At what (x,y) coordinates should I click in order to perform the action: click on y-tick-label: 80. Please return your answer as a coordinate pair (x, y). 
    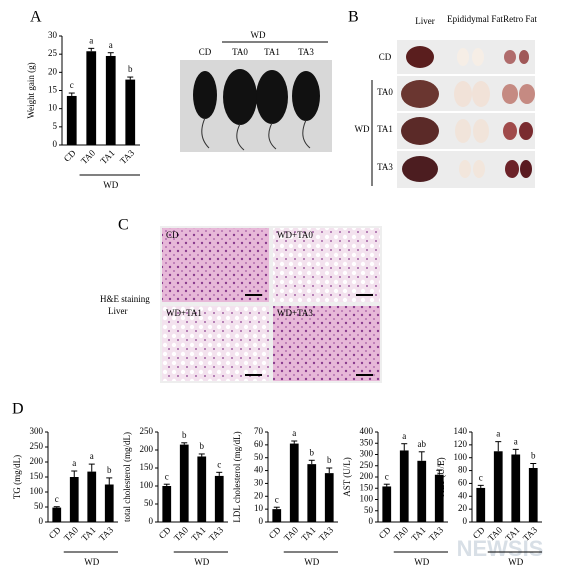
    Looking at the image, I should click on (463, 470).